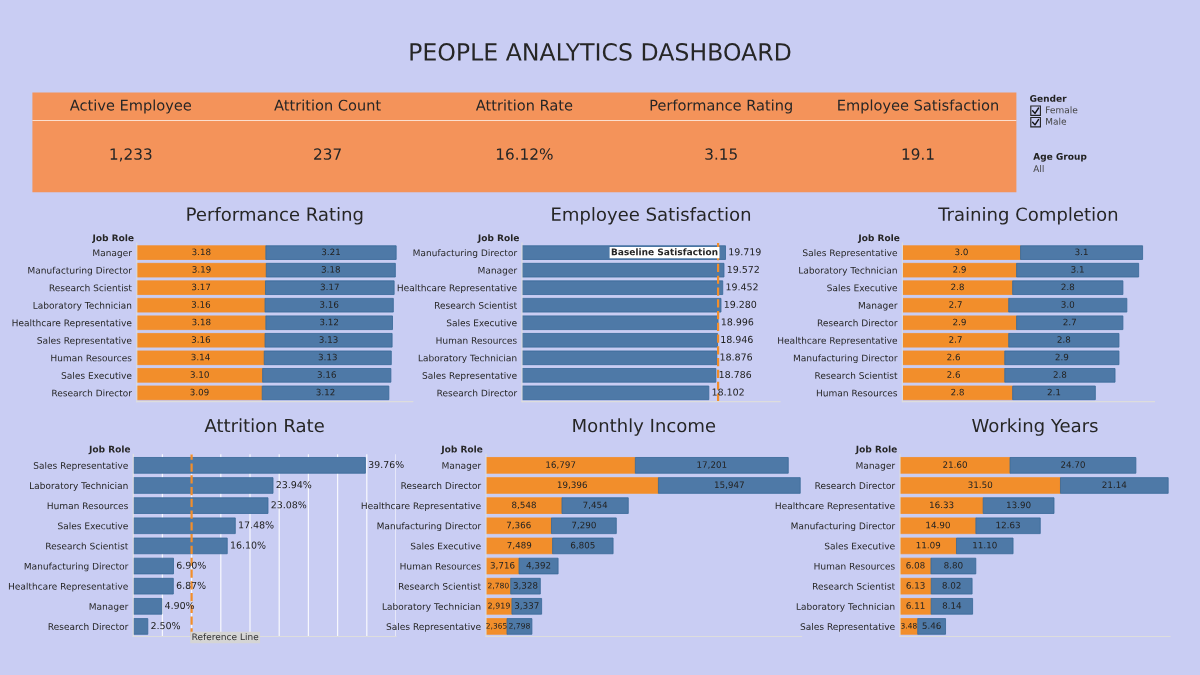 The width and height of the screenshot is (1200, 675). Describe the element at coordinates (595, 505) in the screenshot. I see `data-label: 7,454` at that location.